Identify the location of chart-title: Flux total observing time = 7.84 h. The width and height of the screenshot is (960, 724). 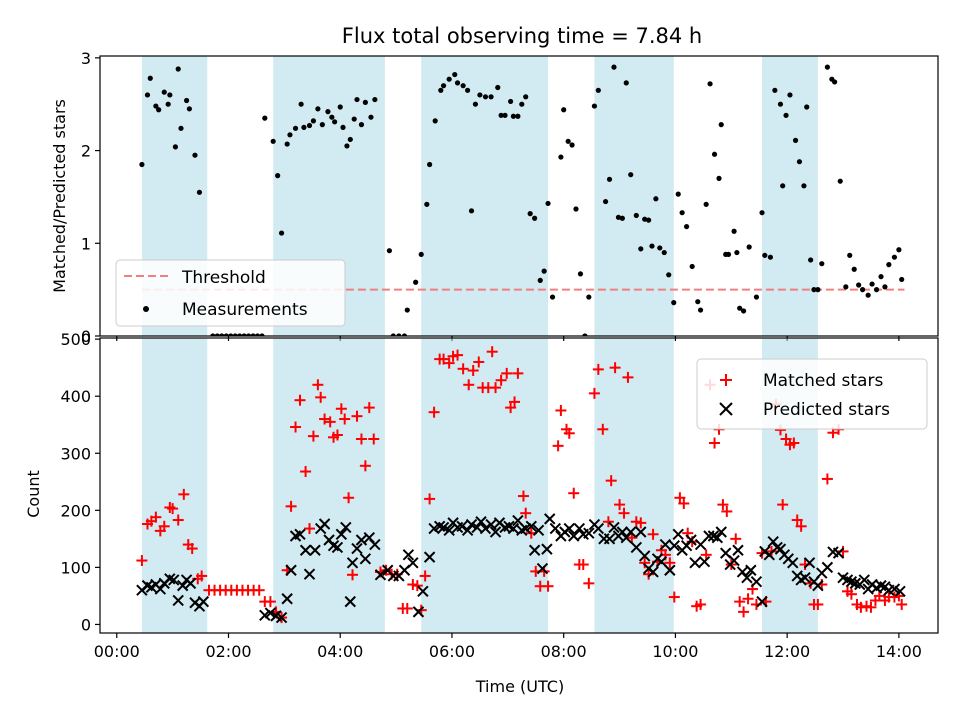
(522, 36).